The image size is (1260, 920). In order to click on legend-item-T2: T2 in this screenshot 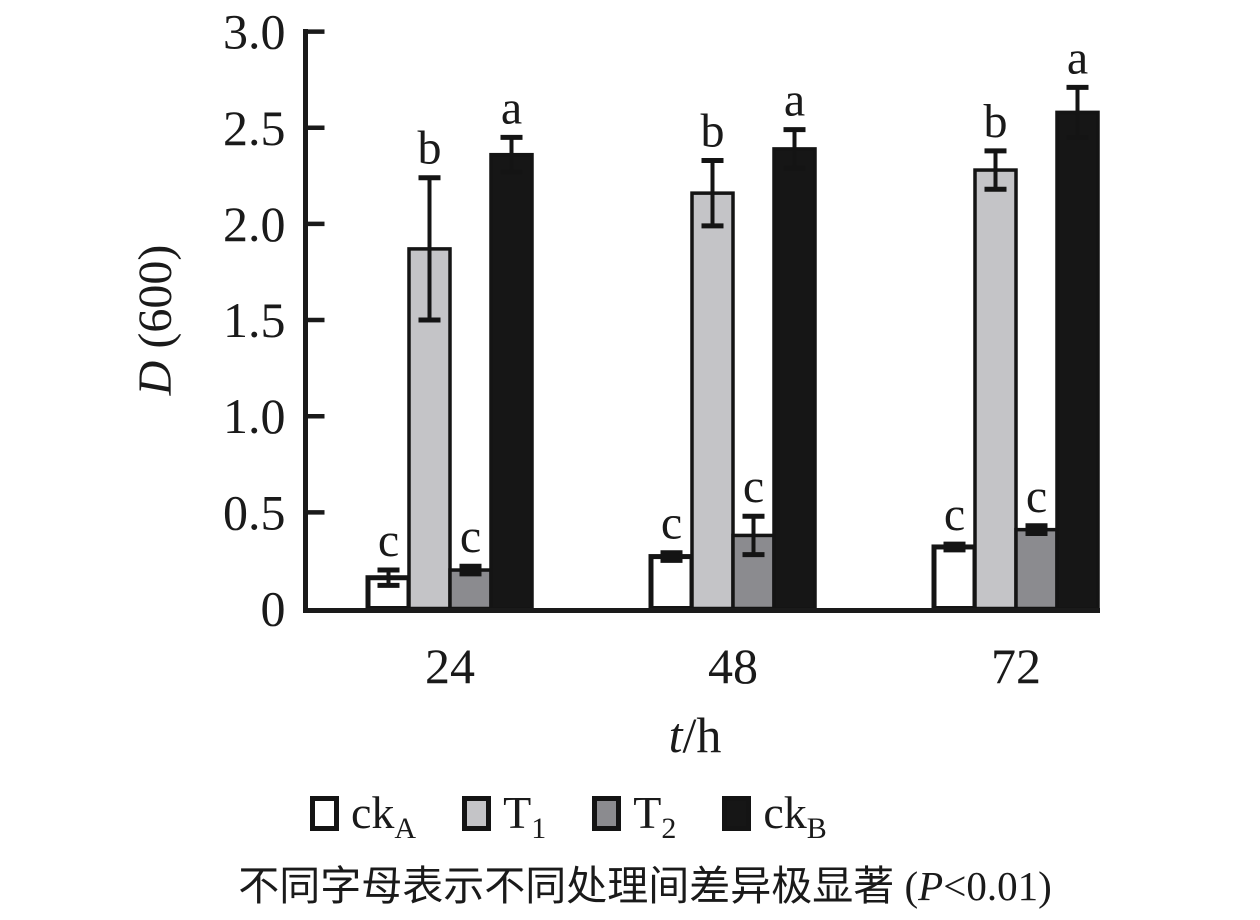, I will do `click(634, 816)`.